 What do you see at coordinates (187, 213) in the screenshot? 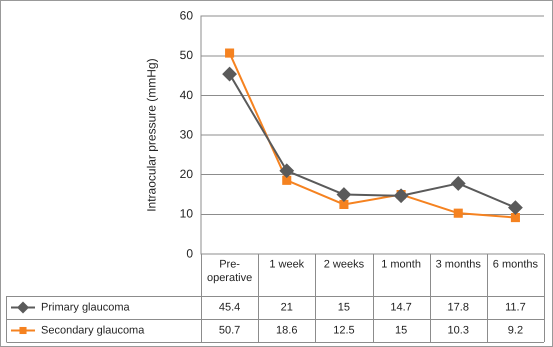
I see `y-tick-label: 10` at bounding box center [187, 213].